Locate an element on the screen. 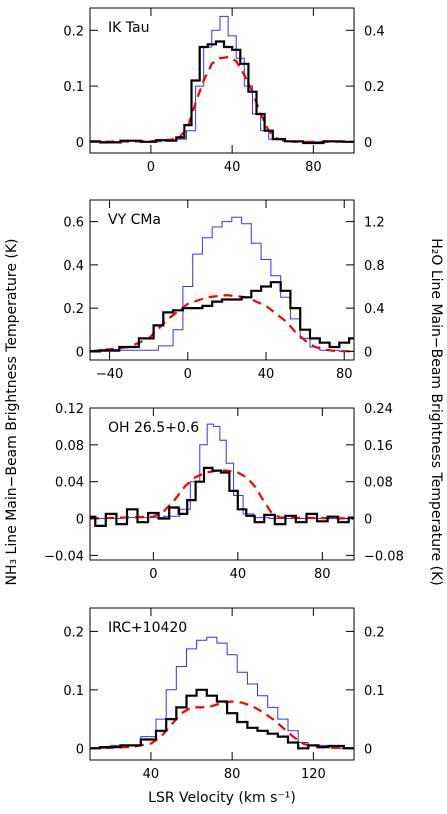  y-tick-label: 0.6 is located at coordinates (73, 223).